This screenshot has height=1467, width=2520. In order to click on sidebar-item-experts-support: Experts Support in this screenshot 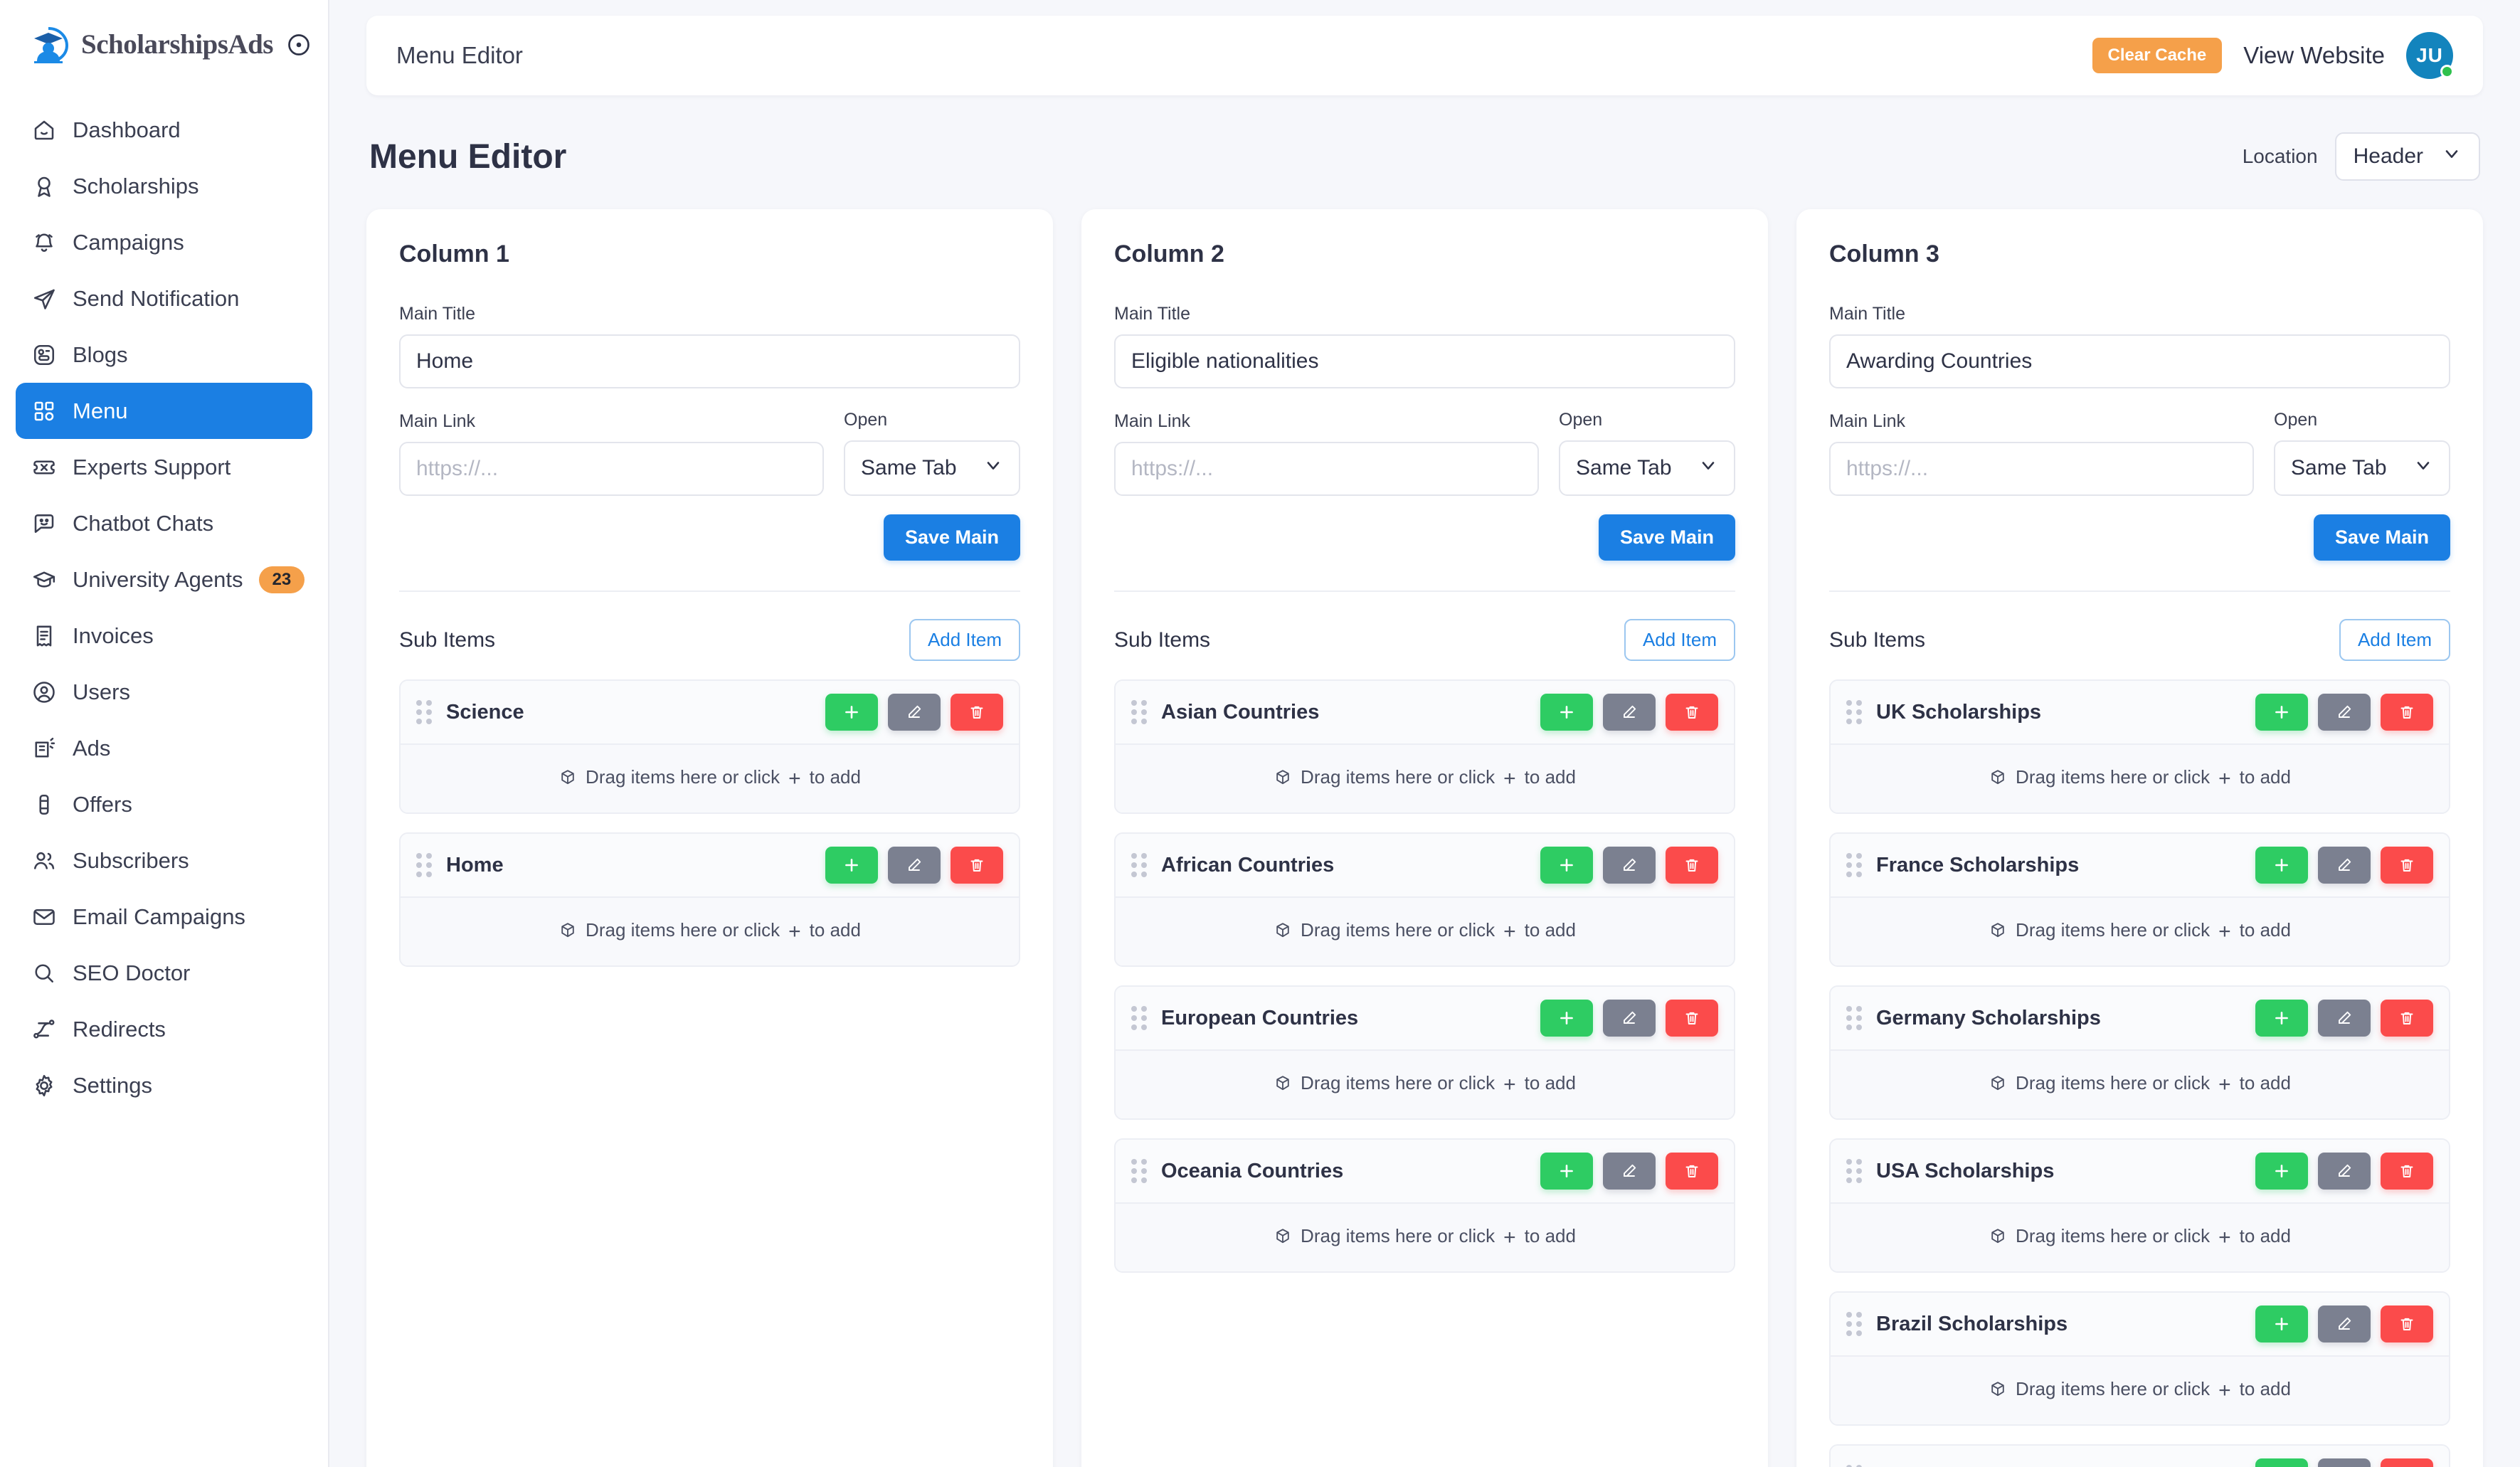, I will do `click(164, 467)`.